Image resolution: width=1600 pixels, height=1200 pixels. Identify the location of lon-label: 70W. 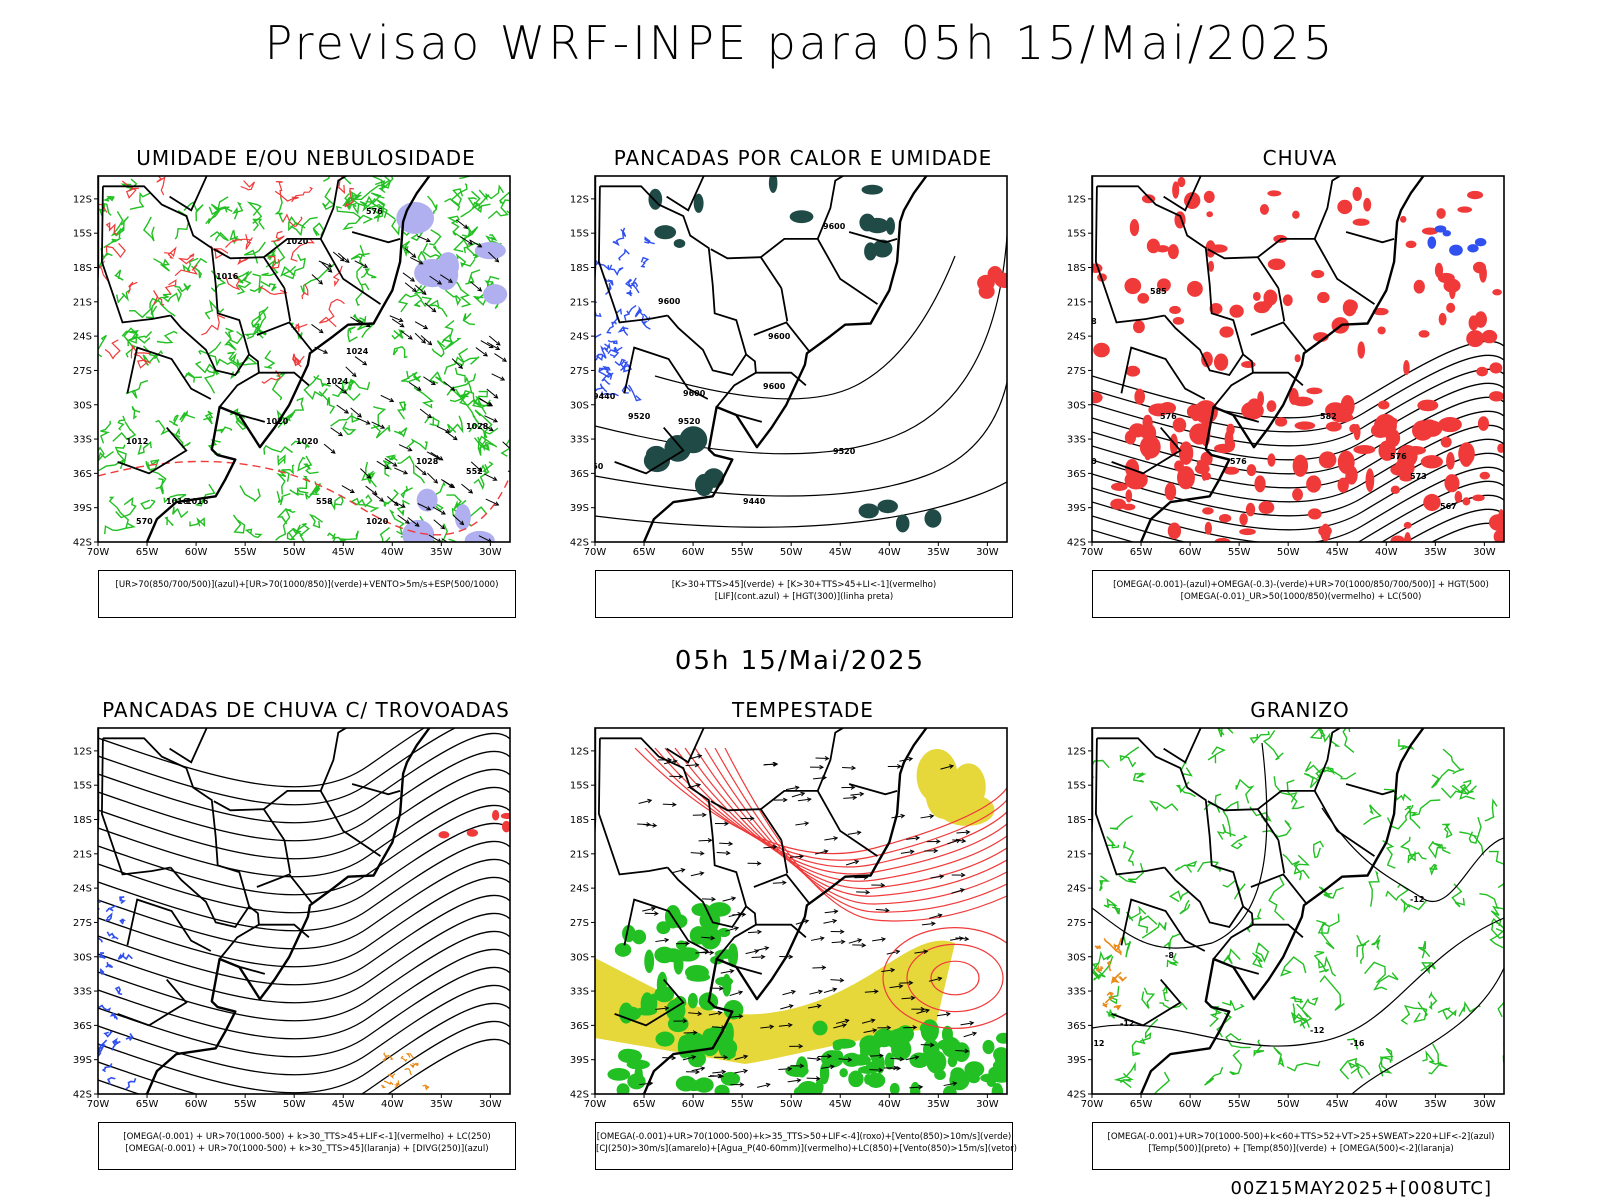
(98, 1104).